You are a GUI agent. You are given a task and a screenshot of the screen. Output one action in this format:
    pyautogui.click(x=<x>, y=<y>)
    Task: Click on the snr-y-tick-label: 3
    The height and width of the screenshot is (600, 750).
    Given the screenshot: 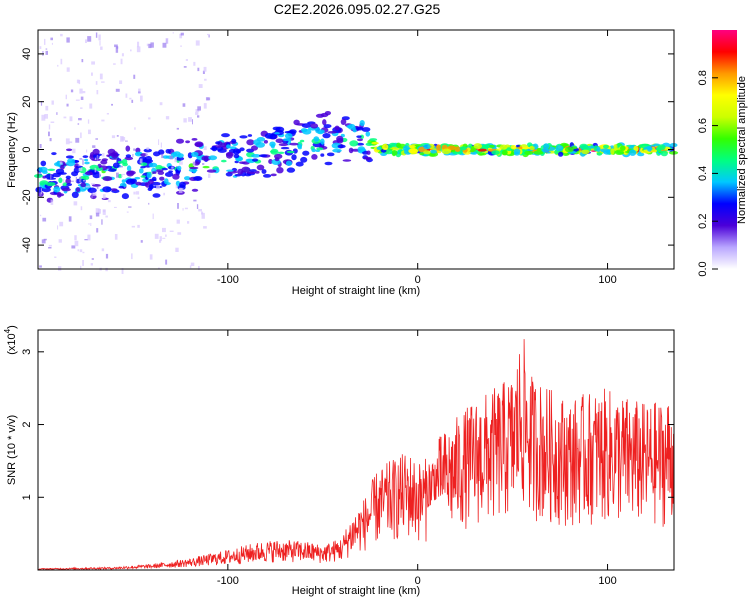 What is the action you would take?
    pyautogui.click(x=27, y=352)
    